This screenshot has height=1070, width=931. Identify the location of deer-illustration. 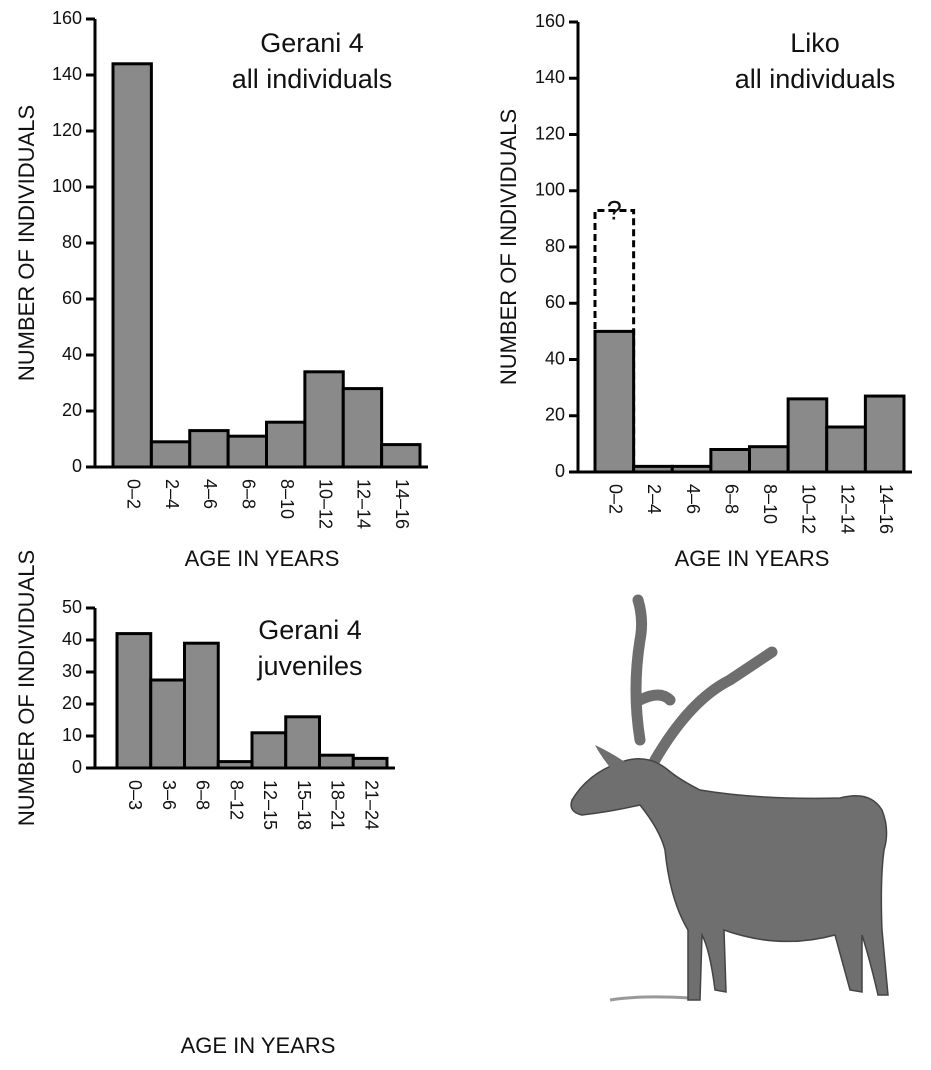
(729, 798).